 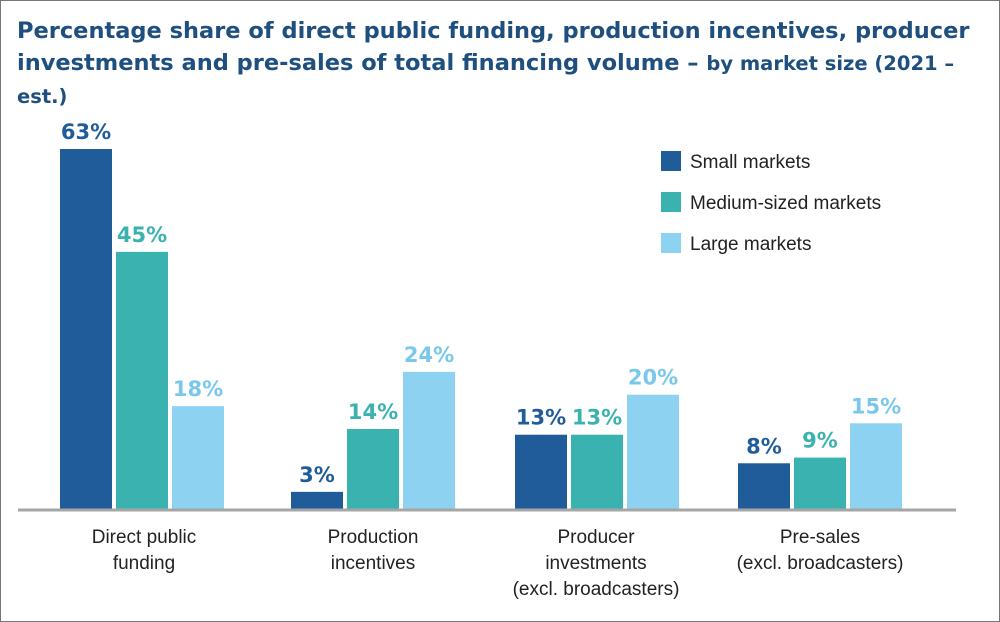 What do you see at coordinates (373, 412) in the screenshot?
I see `value-label-2-2: 14%` at bounding box center [373, 412].